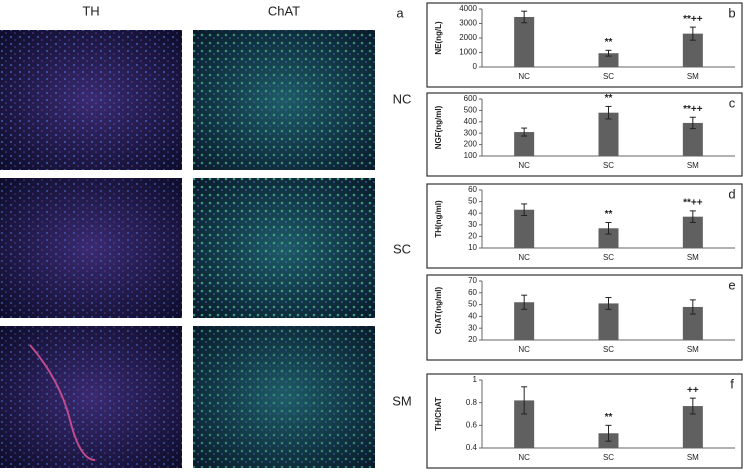 Image resolution: width=748 pixels, height=475 pixels. Describe the element at coordinates (438, 127) in the screenshot. I see `y-axis-label: NGF(ng/ml)` at that location.